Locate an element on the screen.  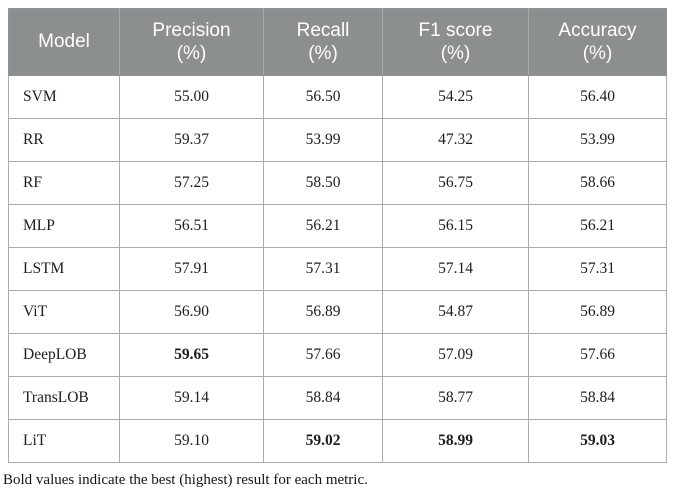
f1-value-cell: 57.09 is located at coordinates (455, 355).